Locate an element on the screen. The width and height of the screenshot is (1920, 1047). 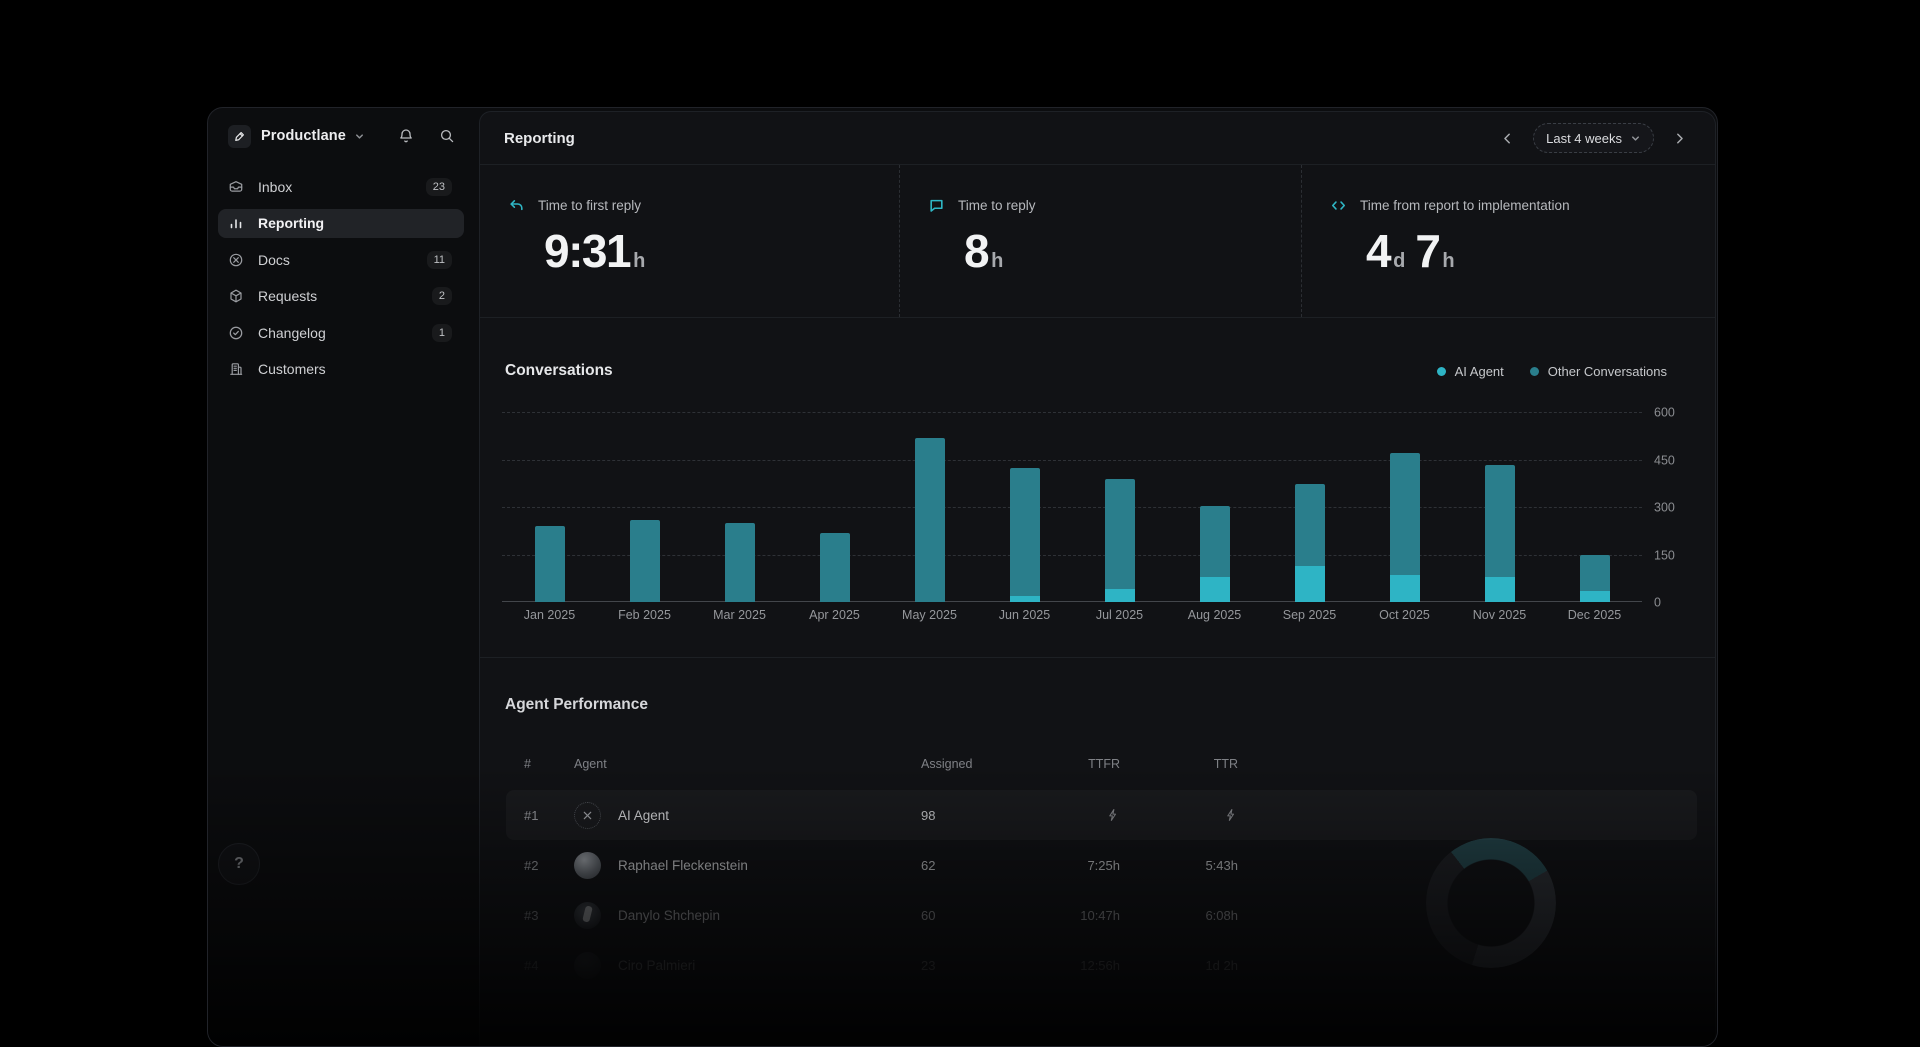
conversations-title: Conversations is located at coordinates (559, 370).